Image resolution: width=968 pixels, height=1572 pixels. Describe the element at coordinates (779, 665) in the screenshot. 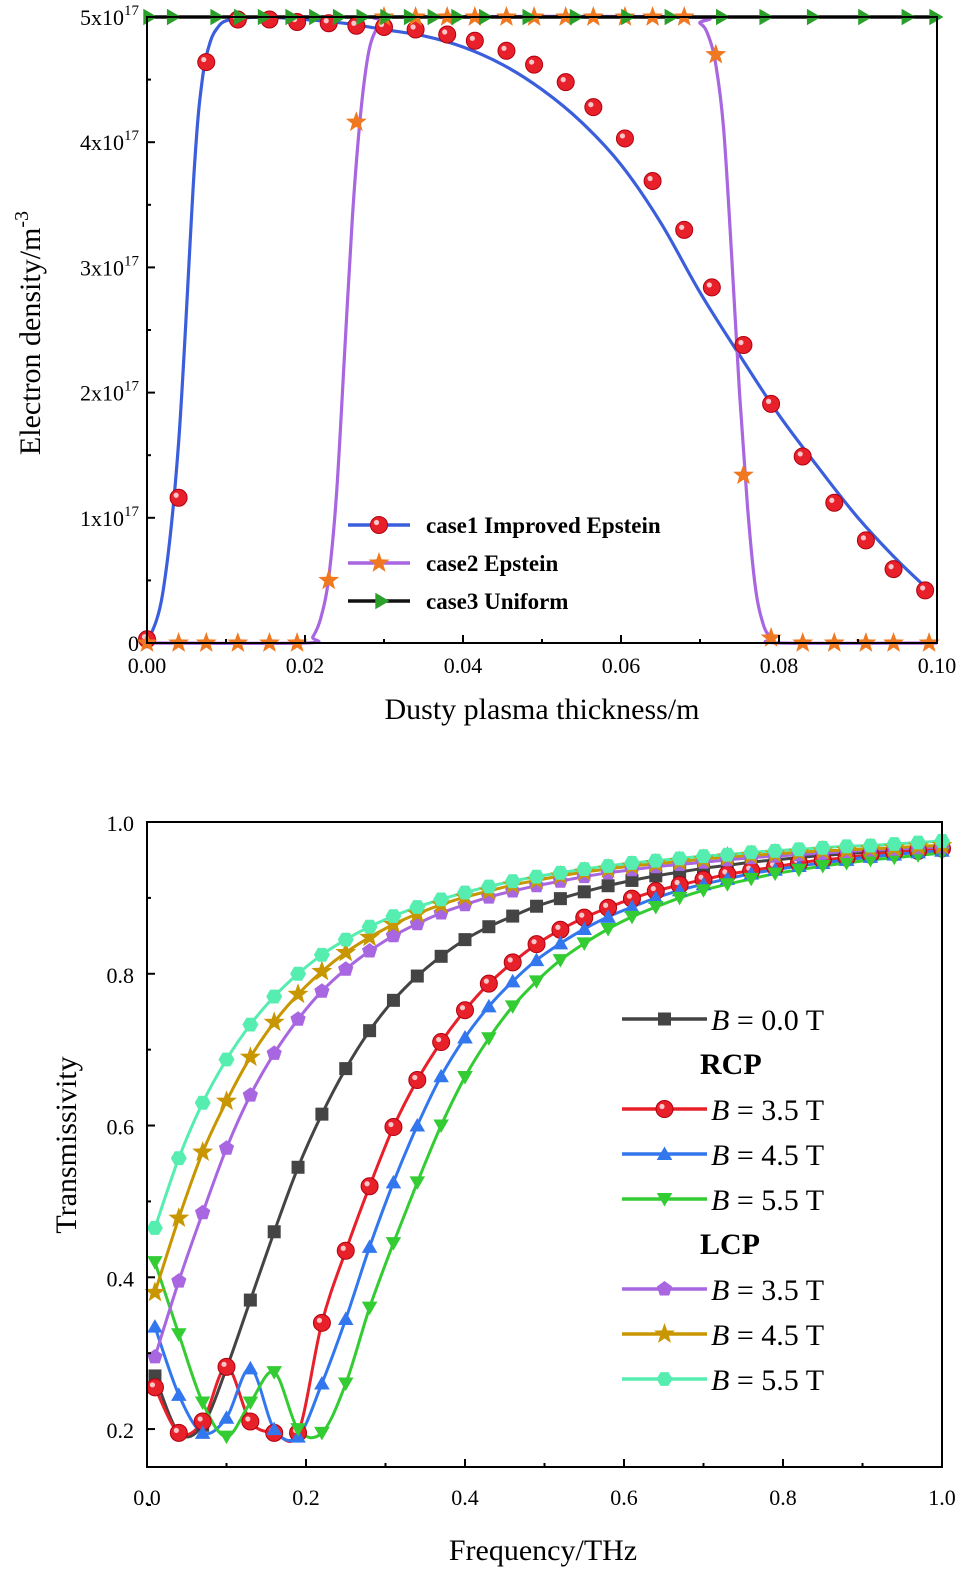

I see `c1-x-tick-label: 0.08` at that location.